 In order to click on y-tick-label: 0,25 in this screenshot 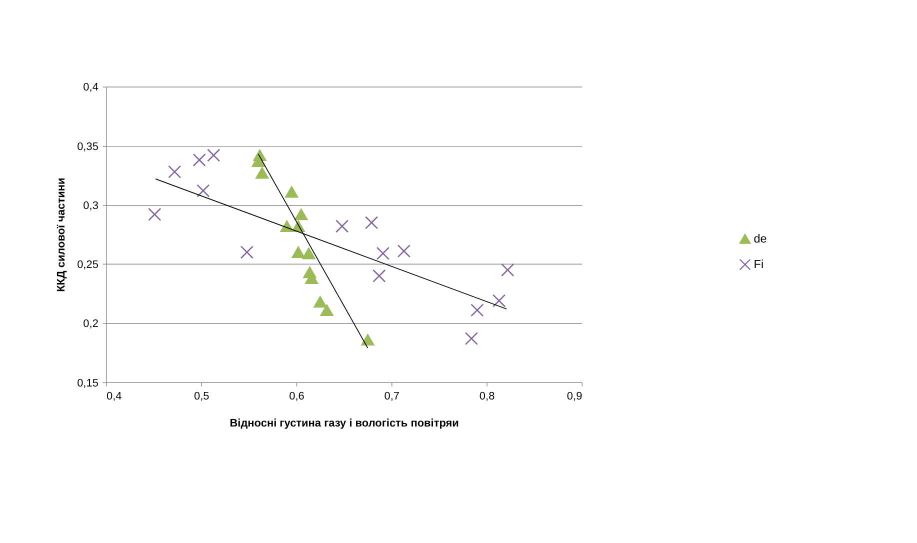, I will do `click(87, 265)`.